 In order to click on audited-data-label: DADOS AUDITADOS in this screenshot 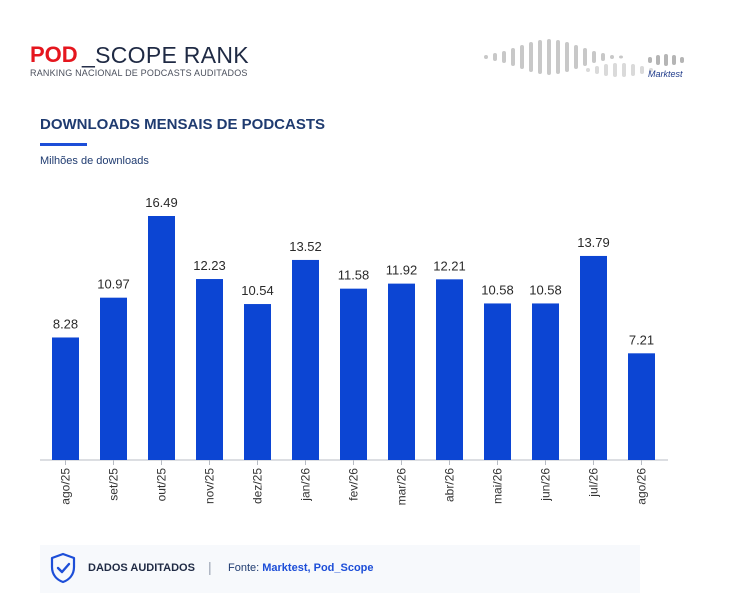, I will do `click(141, 568)`.